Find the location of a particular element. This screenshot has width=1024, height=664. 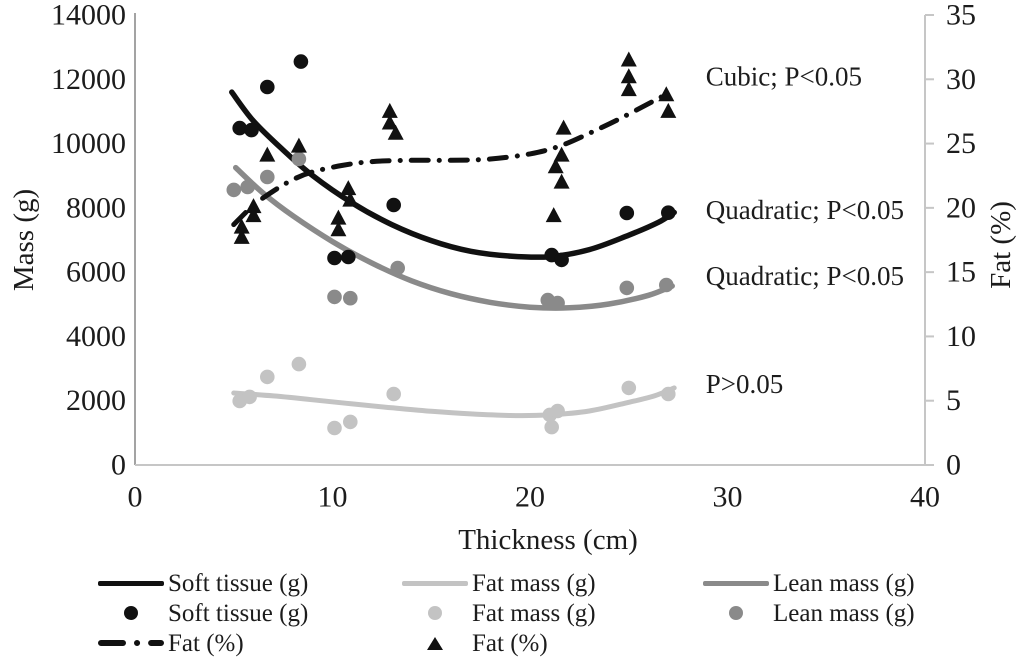

x-tick-label: 0 is located at coordinates (135, 497).